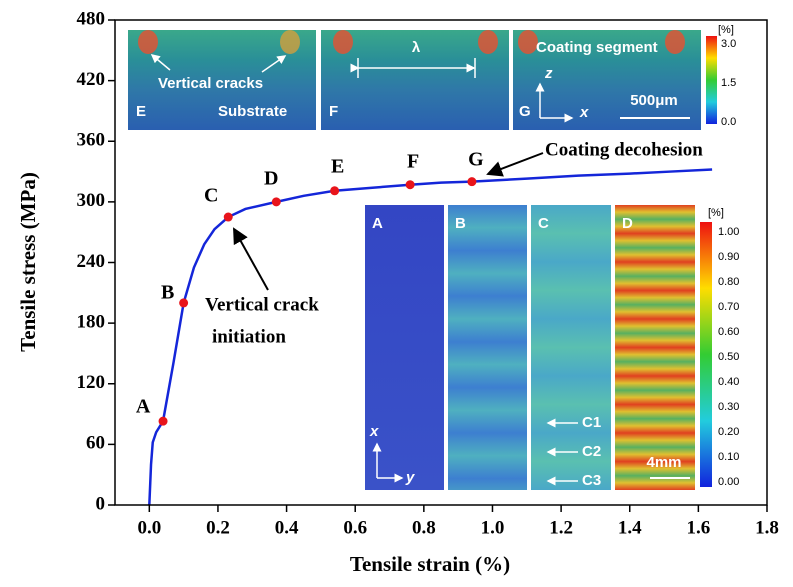  I want to click on y-tick-label: 120, so click(91, 382).